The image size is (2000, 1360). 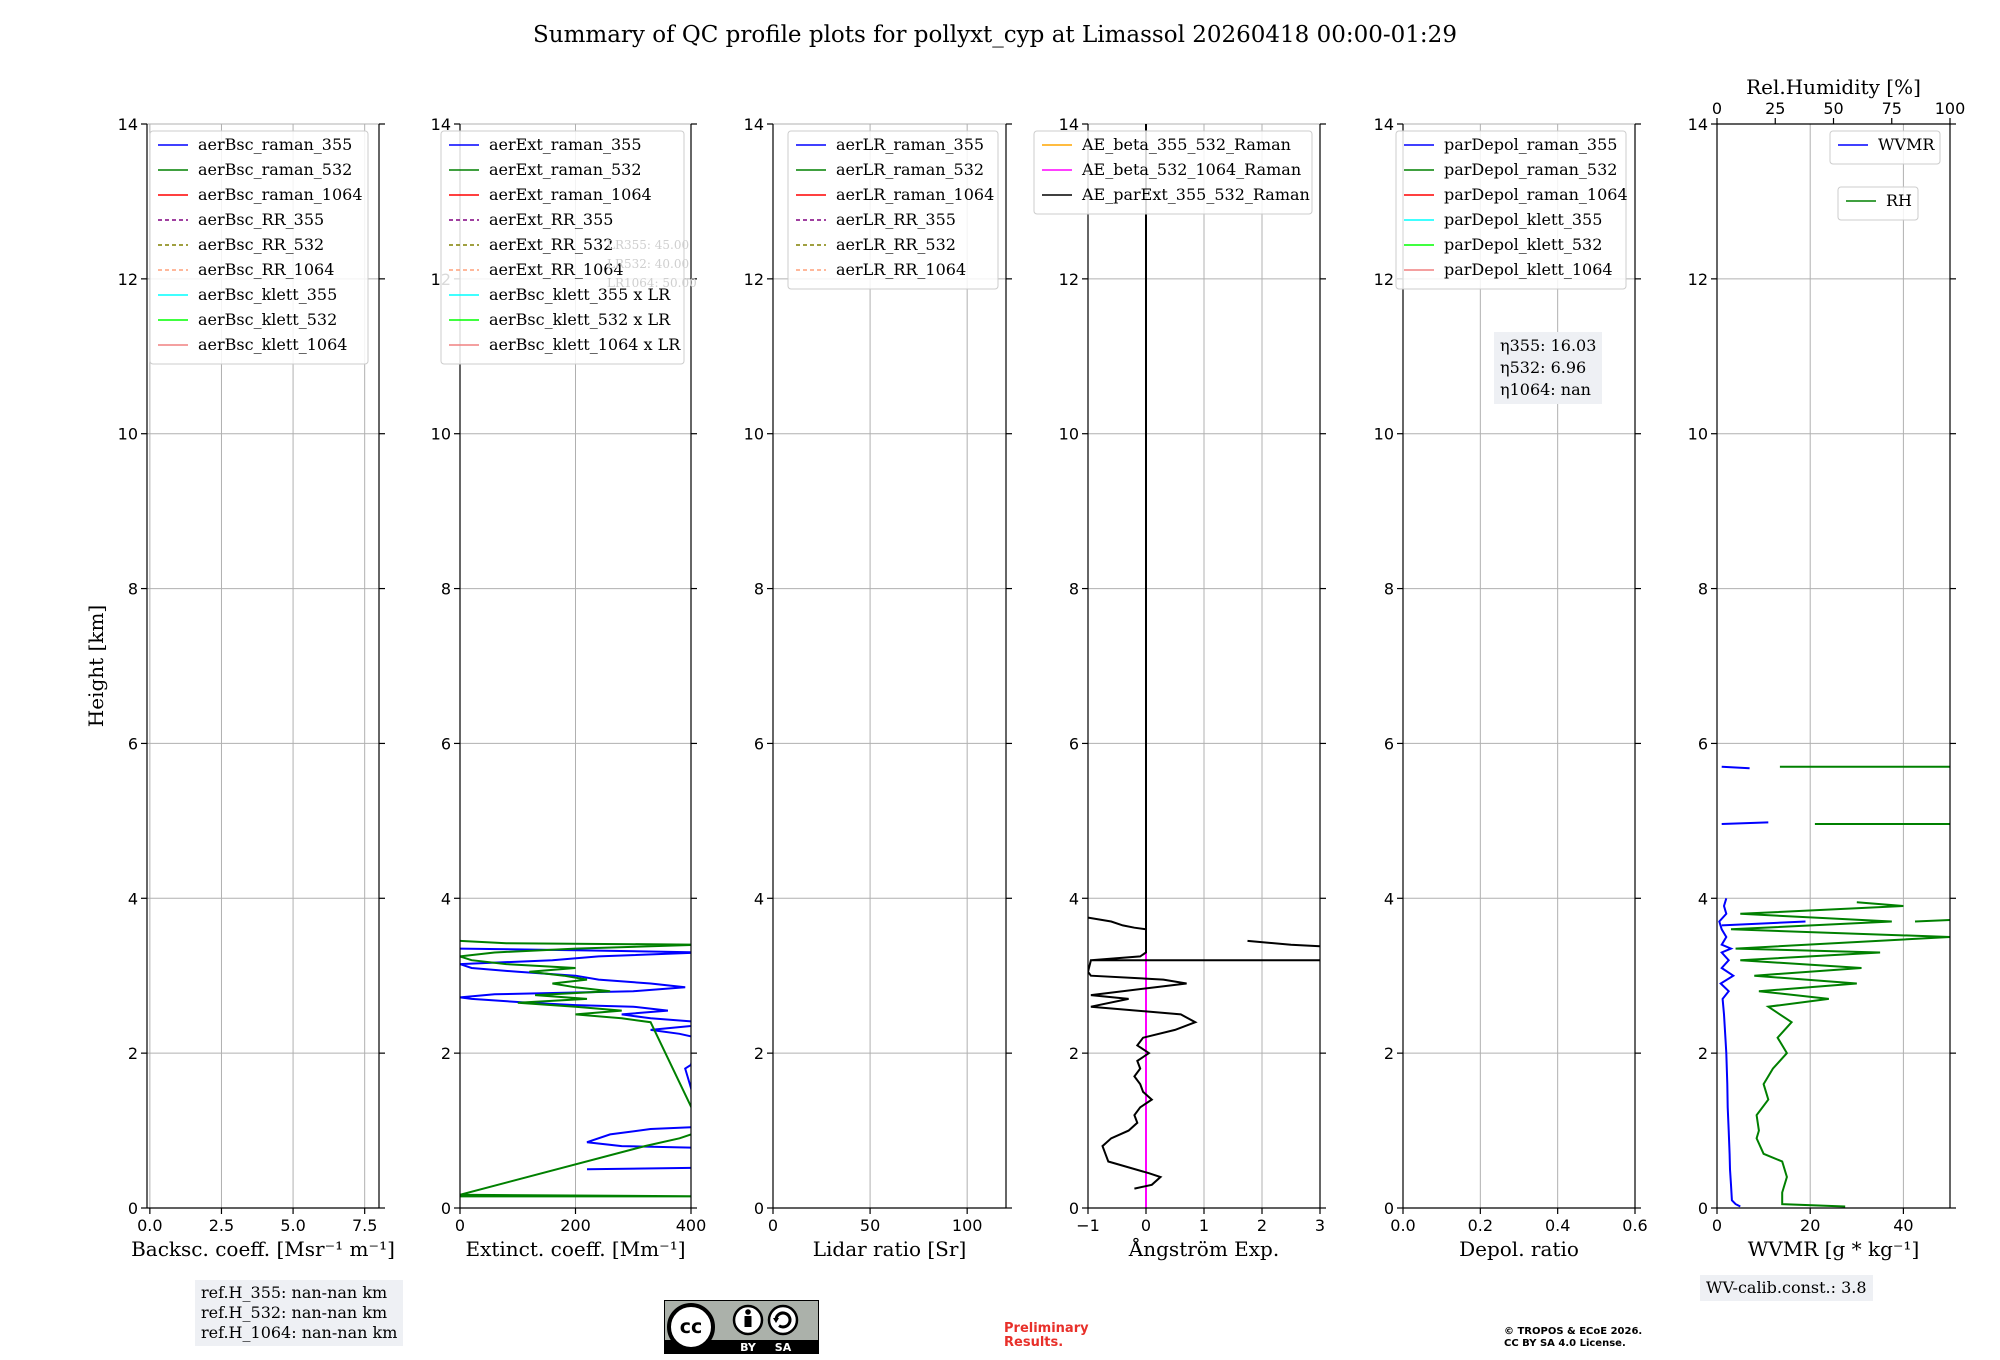 What do you see at coordinates (565, 144) in the screenshot?
I see `legend-label: aerExt_raman_355` at bounding box center [565, 144].